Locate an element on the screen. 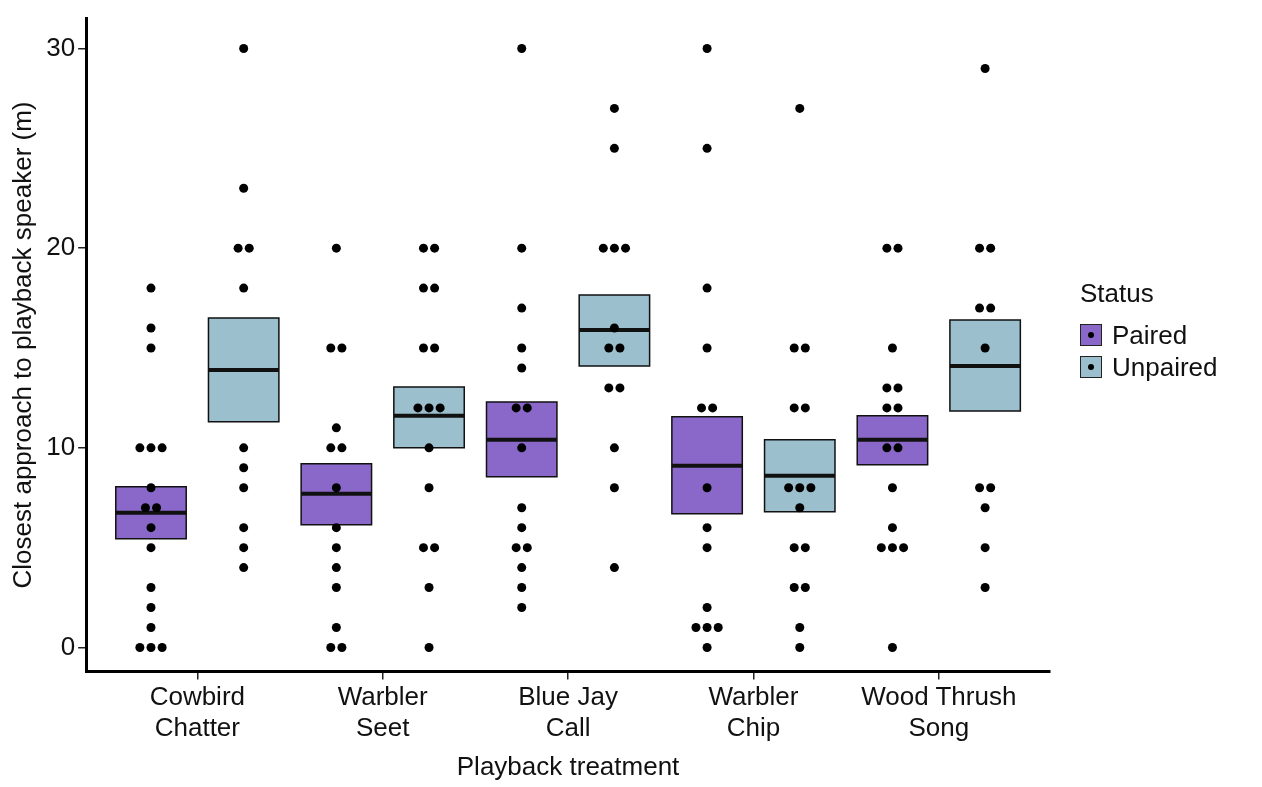 This screenshot has height=787, width=1262. y-axis-title: Closest approach to playback speaker (m) is located at coordinates (21, 345).